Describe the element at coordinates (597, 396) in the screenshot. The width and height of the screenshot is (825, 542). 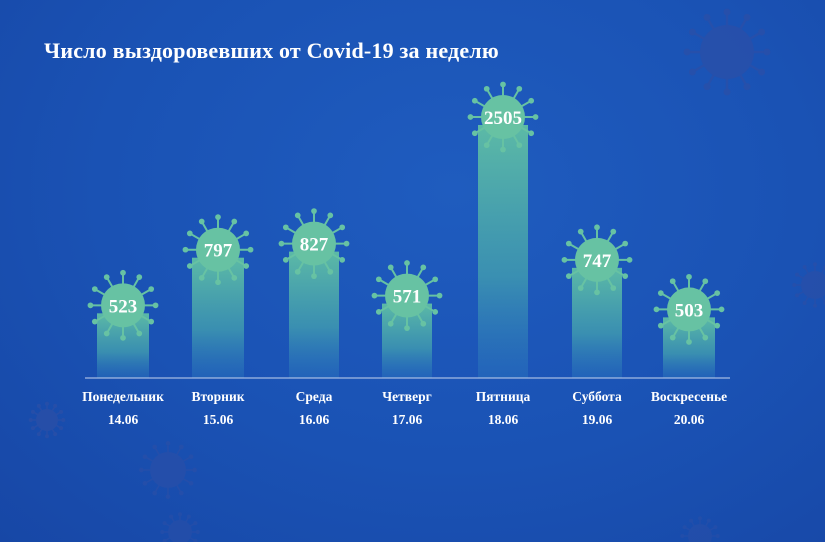
I see `x-tick-day: Суббота` at that location.